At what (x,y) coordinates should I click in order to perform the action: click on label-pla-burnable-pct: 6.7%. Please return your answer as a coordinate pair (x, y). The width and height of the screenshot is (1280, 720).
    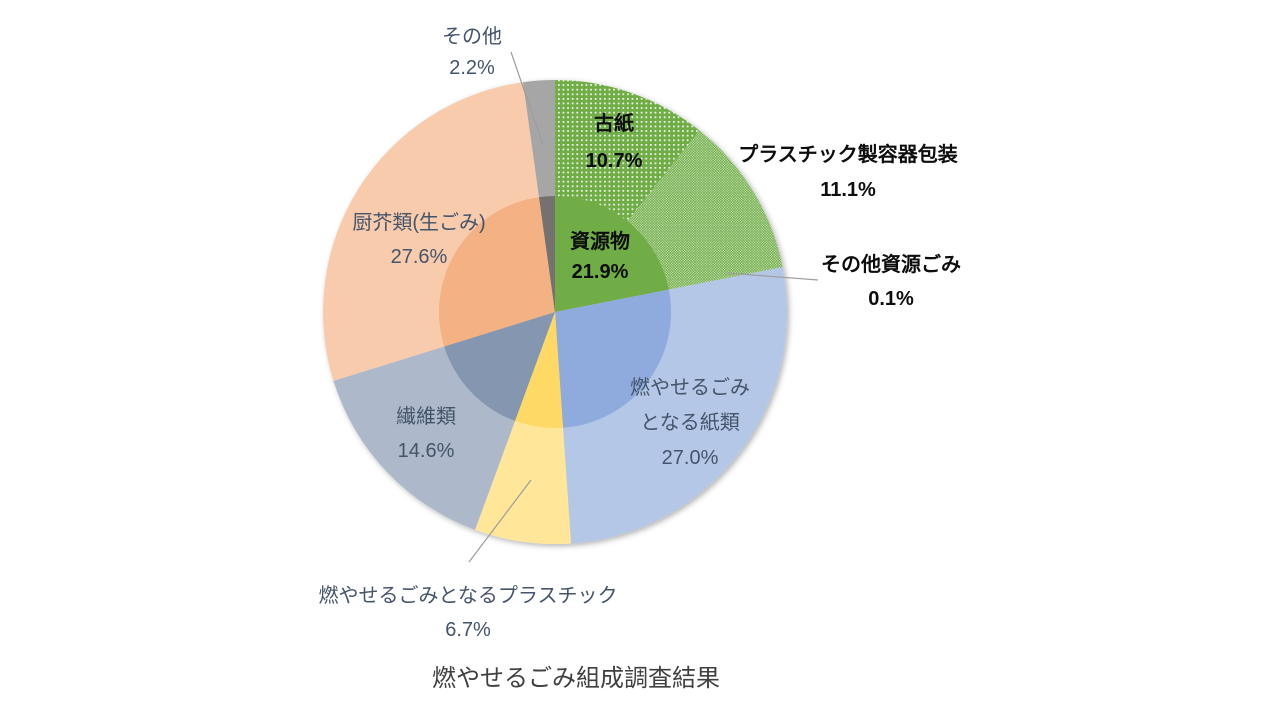
    Looking at the image, I should click on (468, 630).